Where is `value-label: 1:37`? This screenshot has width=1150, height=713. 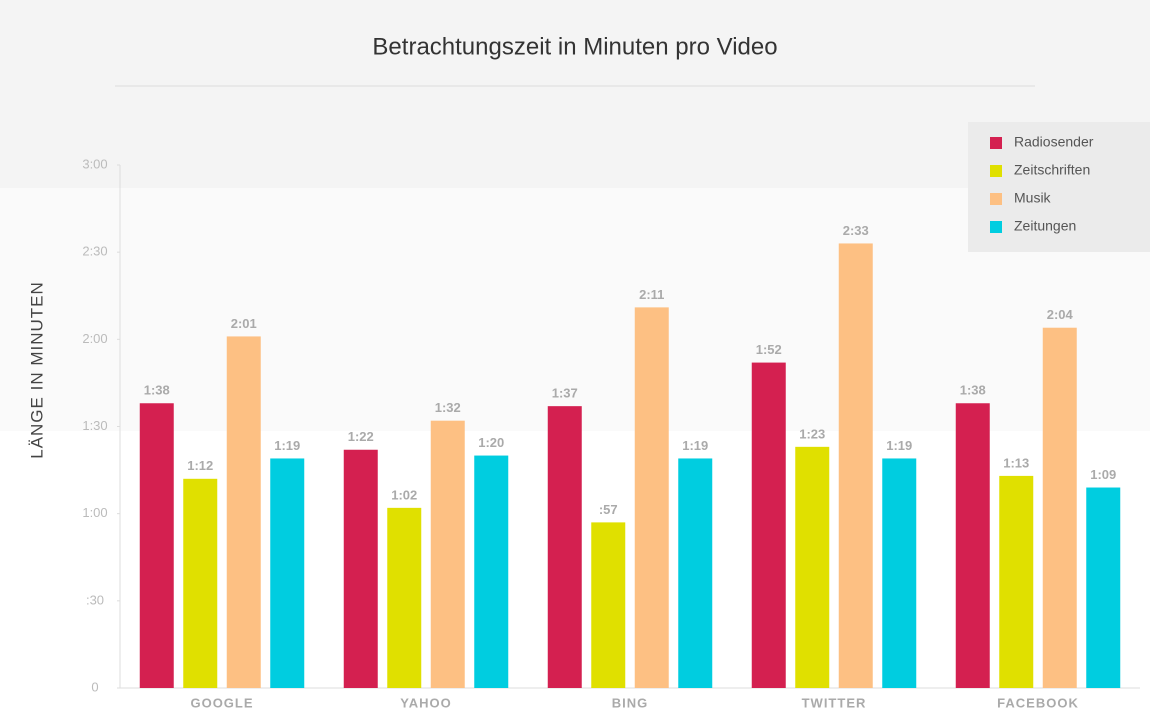
value-label: 1:37 is located at coordinates (565, 393).